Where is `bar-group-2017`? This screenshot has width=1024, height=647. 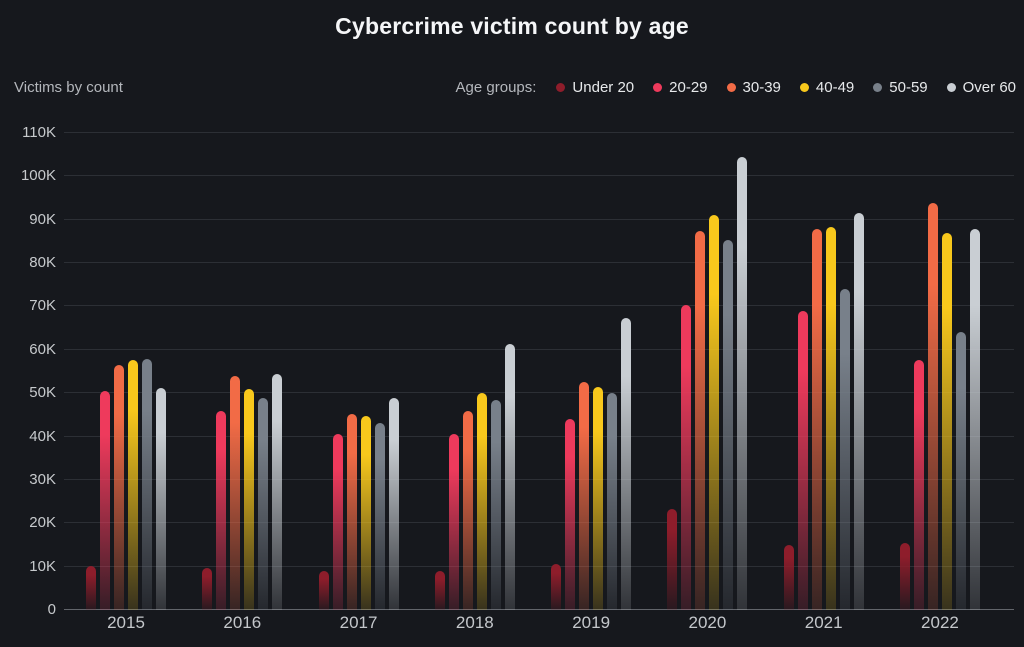
bar-group-2017 is located at coordinates (358, 371).